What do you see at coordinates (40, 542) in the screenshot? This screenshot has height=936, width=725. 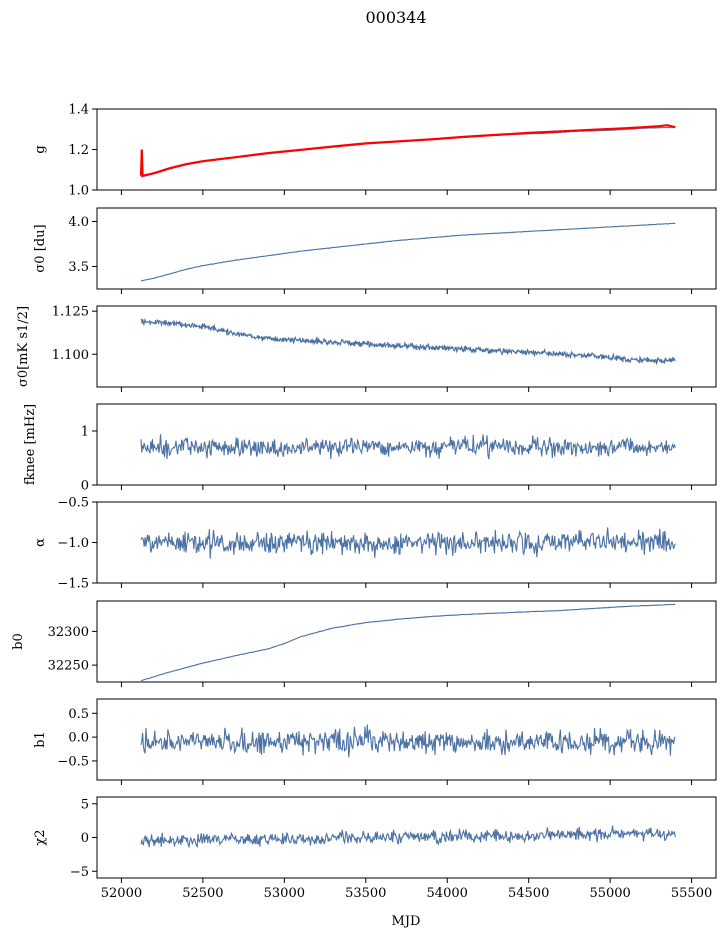 I see `panel-5-ylabel: α` at bounding box center [40, 542].